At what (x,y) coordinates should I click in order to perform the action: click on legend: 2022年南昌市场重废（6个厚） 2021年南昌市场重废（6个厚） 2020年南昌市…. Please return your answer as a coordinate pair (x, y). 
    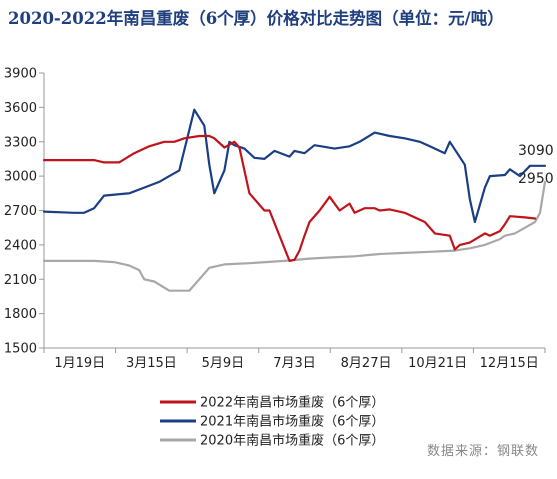
    Looking at the image, I should click on (272, 422).